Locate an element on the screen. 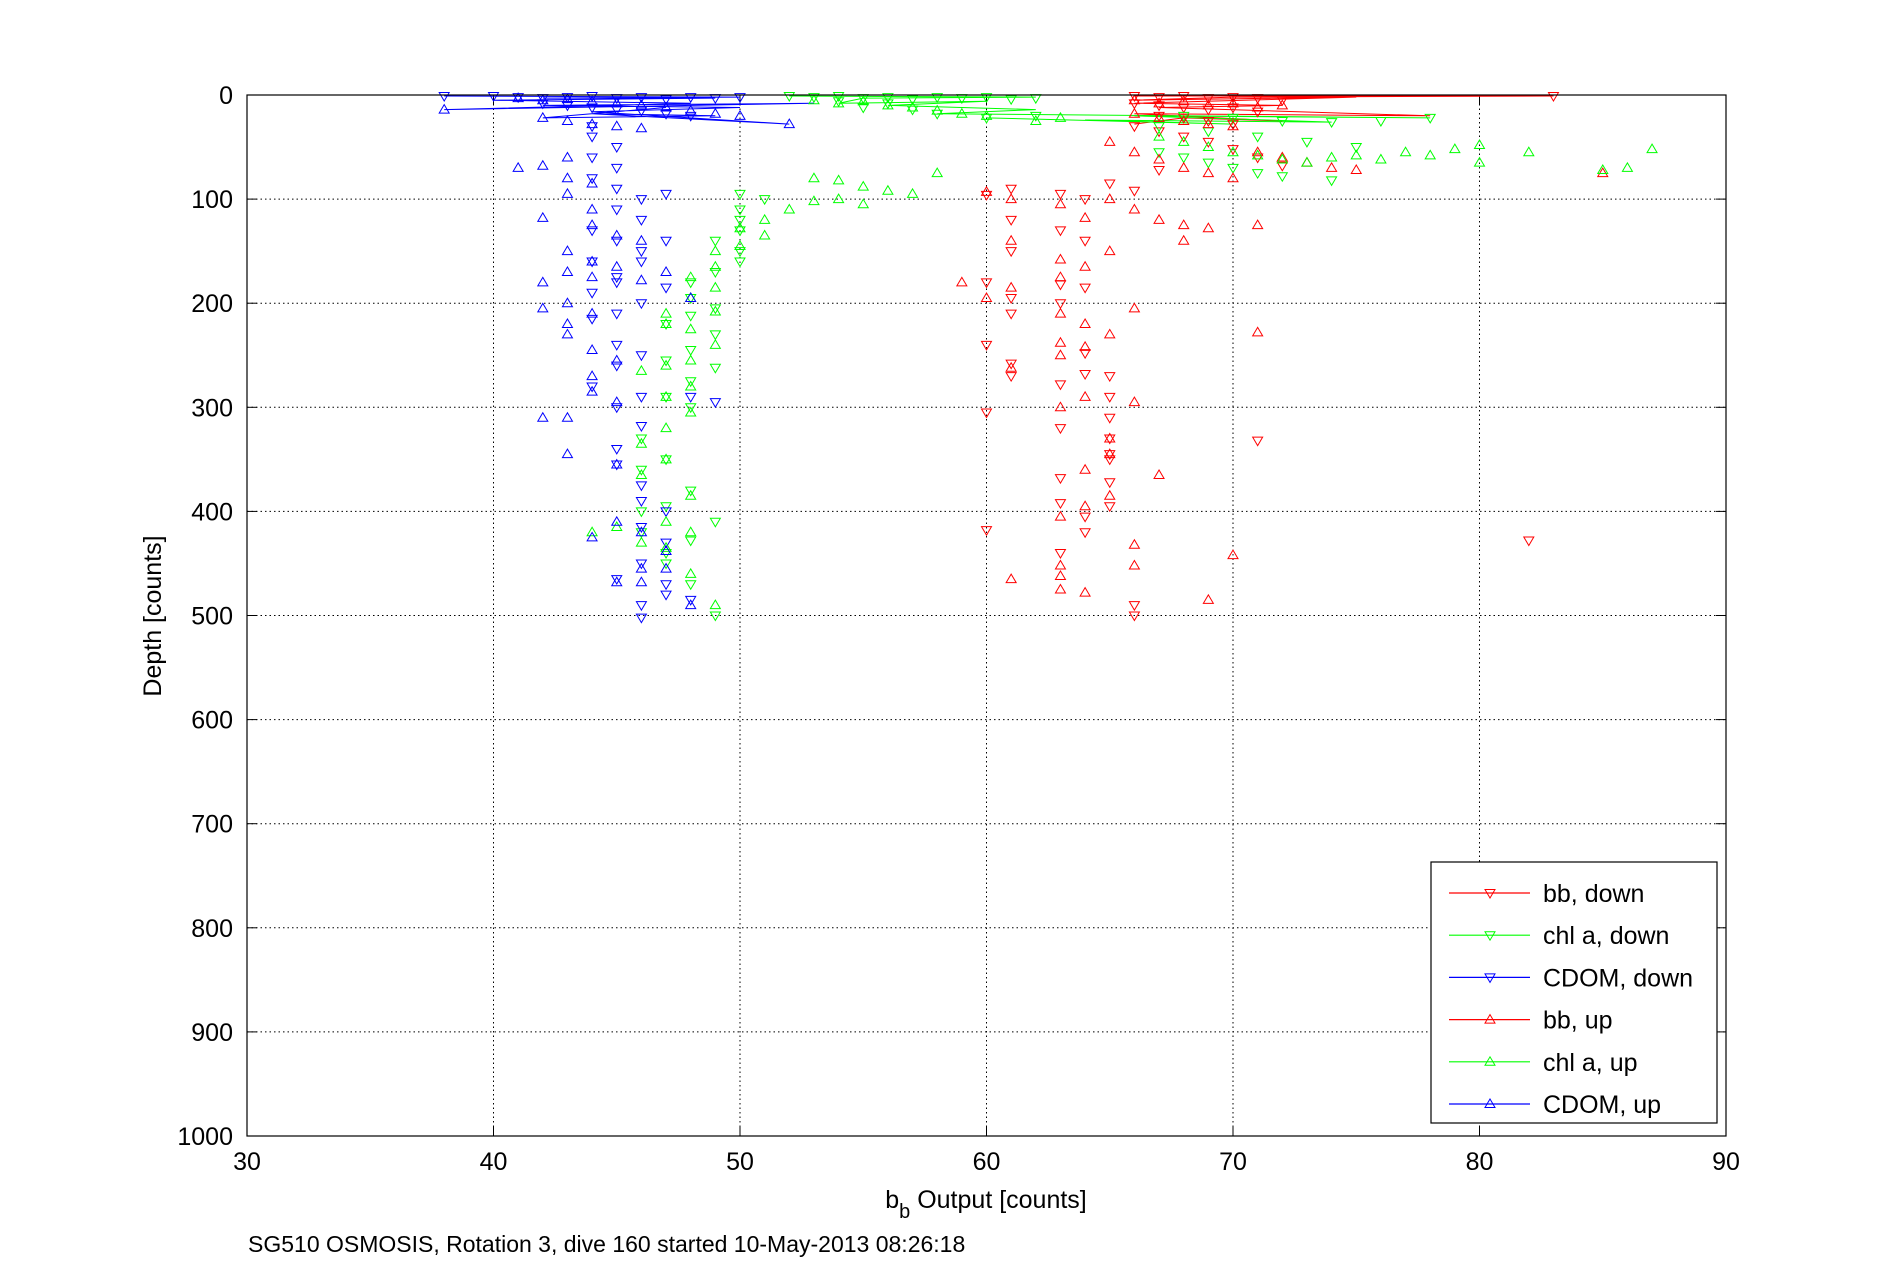 Image resolution: width=1891 pixels, height=1262 pixels. x-axis-label-rest: Output [counts] is located at coordinates (998, 1200).